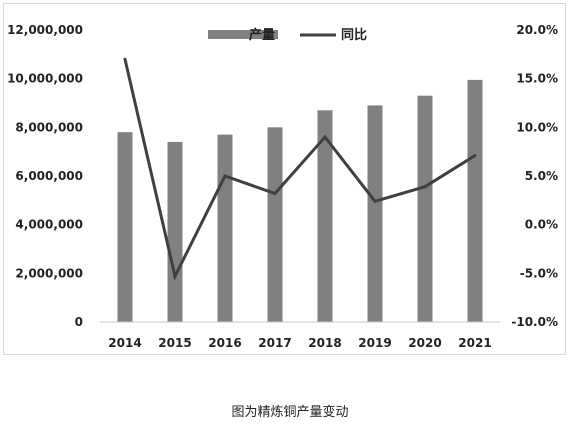 This screenshot has height=427, width=580. I want to click on y-left-tick-label: 10,000,000, so click(45, 79).